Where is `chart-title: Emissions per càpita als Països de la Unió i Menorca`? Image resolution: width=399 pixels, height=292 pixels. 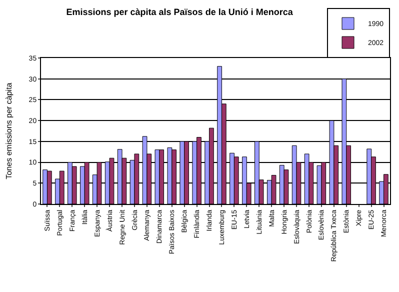
chart-title: Emissions per càpita als Països de la Unió i Menorca is located at coordinates (180, 12).